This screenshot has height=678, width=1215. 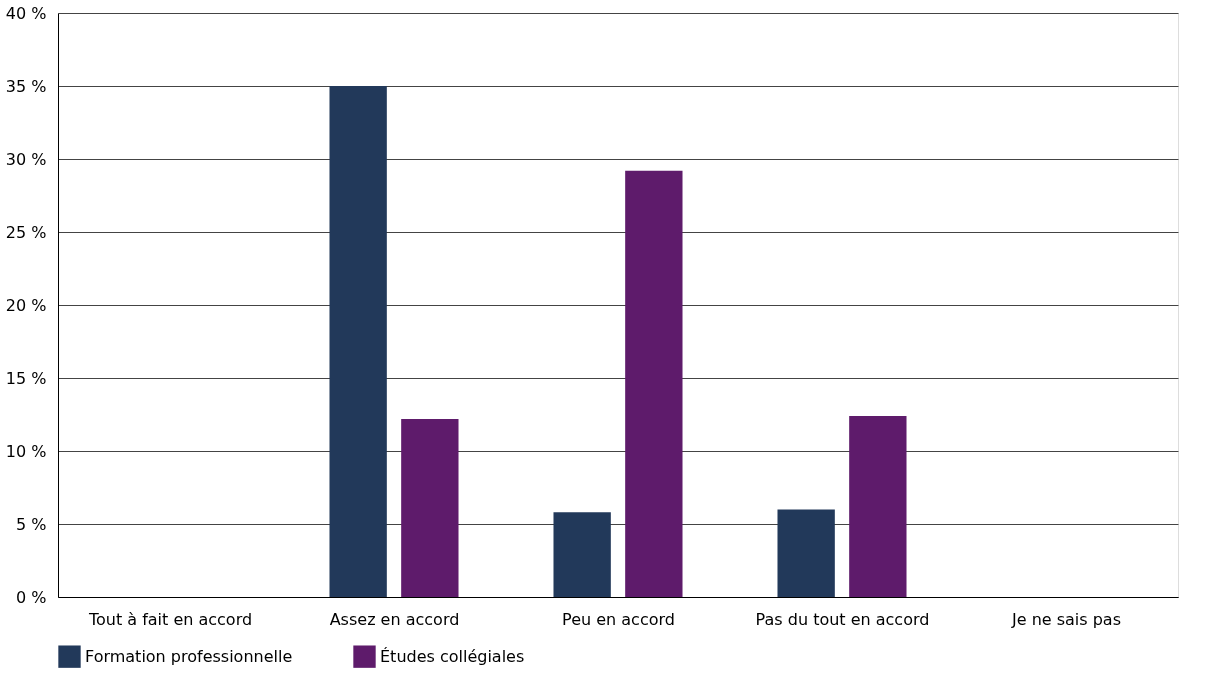 I want to click on y-tick-label: 40 %, so click(x=26, y=13).